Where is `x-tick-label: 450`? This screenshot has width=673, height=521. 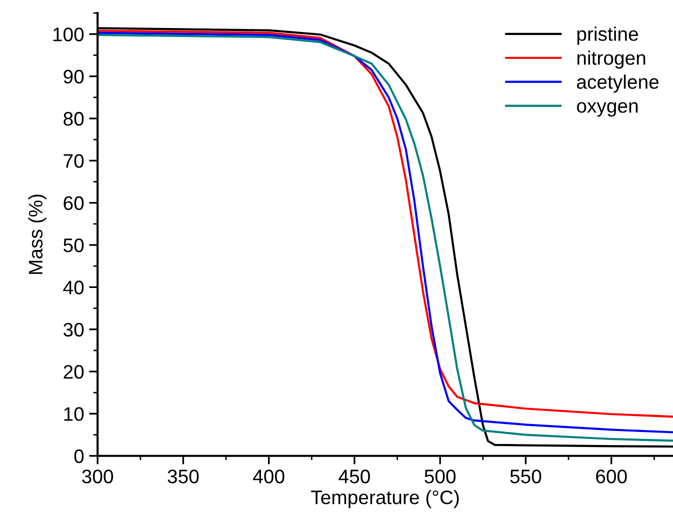 x-tick-label: 450 is located at coordinates (354, 477).